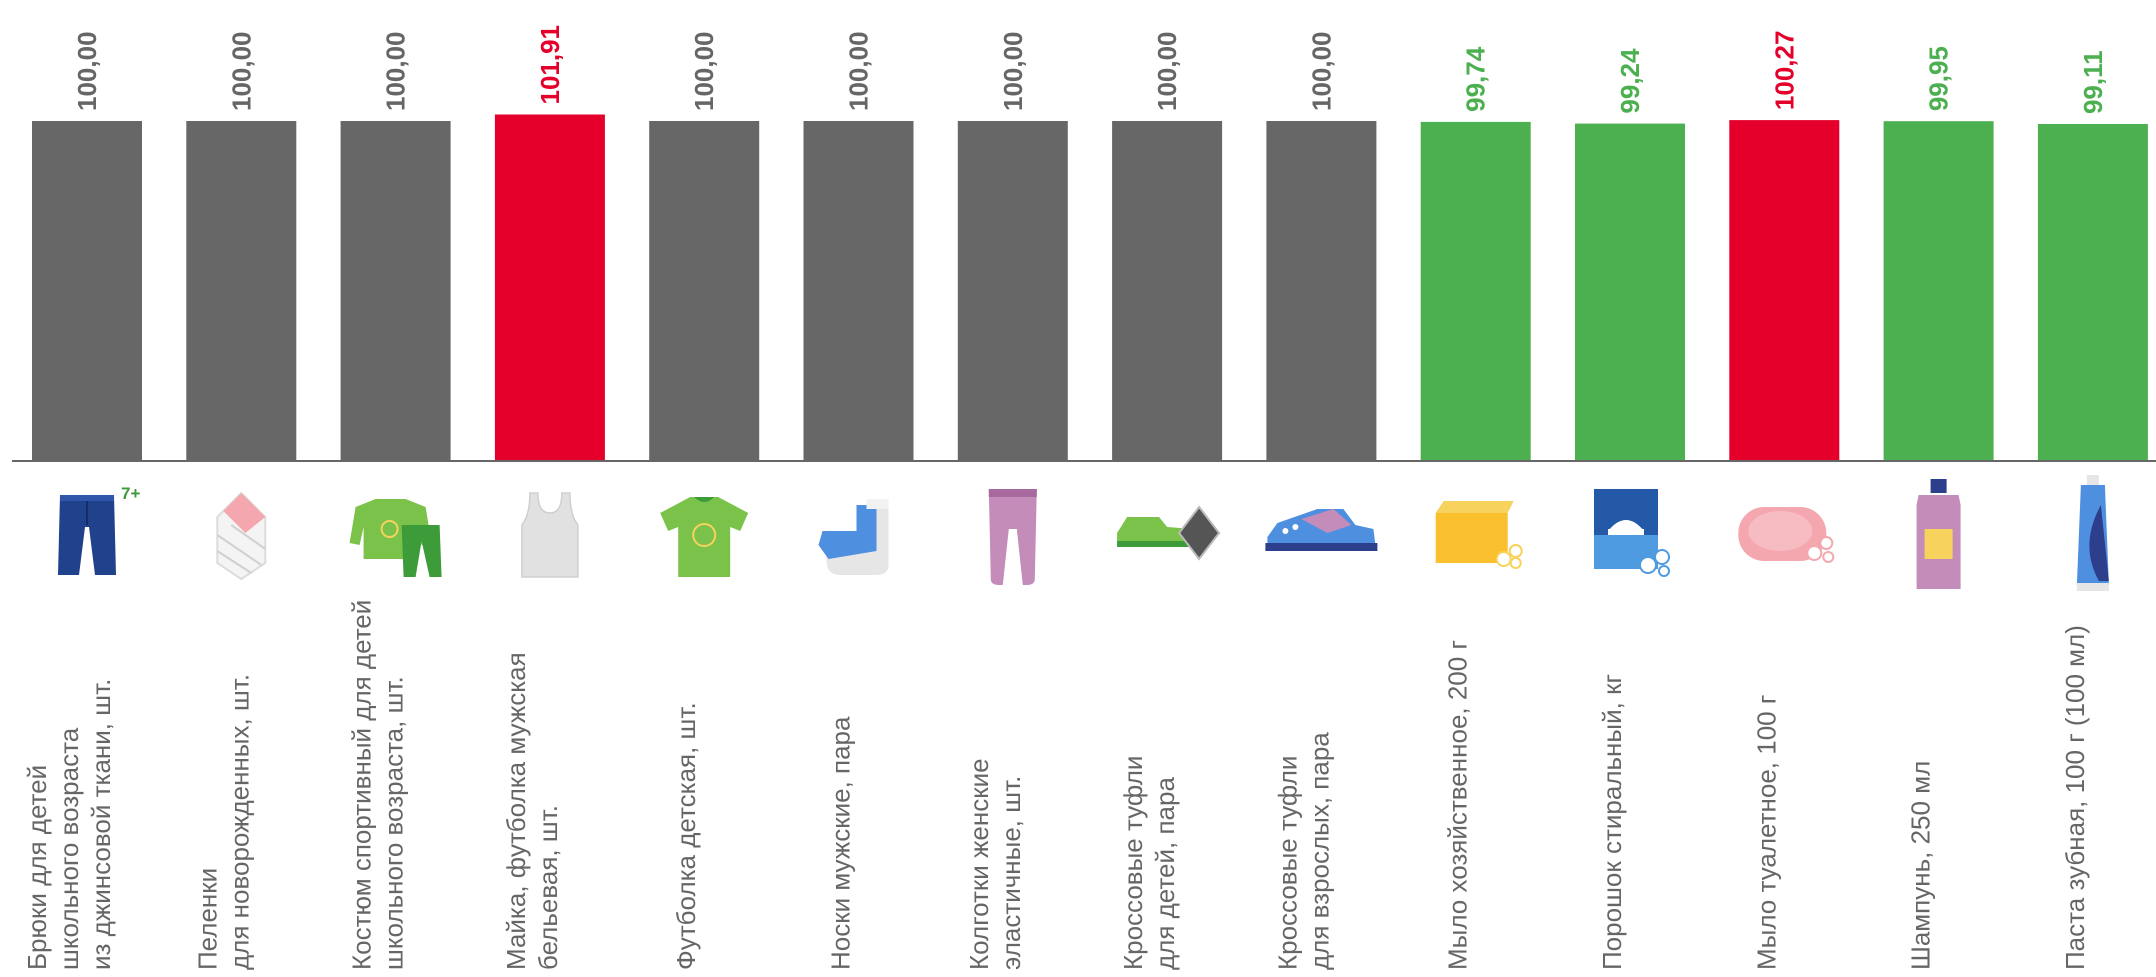 The width and height of the screenshot is (2156, 977). What do you see at coordinates (1632, 533) in the screenshot?
I see `washing-powder-icon` at bounding box center [1632, 533].